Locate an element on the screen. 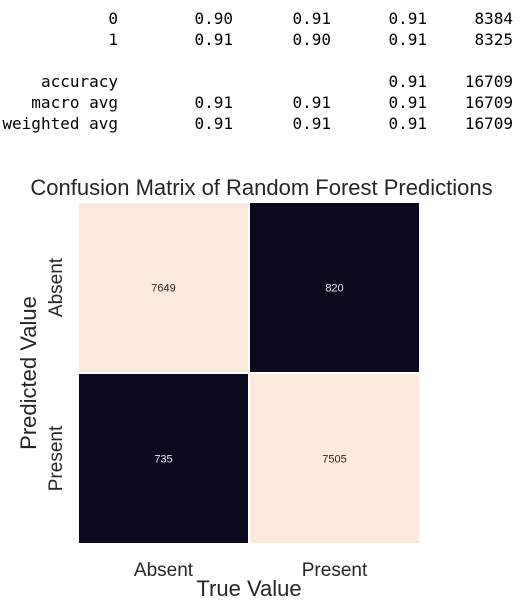 Image resolution: width=523 pixels, height=600 pixels. report-cell-recall: 0.90 is located at coordinates (311, 39).